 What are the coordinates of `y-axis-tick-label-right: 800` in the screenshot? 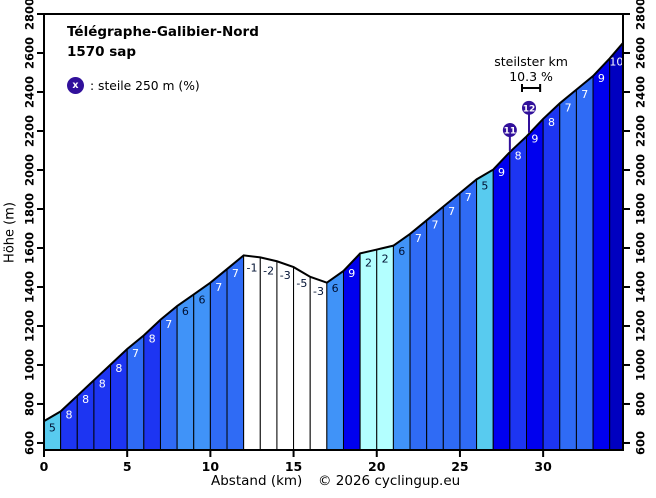 It's located at (641, 404).